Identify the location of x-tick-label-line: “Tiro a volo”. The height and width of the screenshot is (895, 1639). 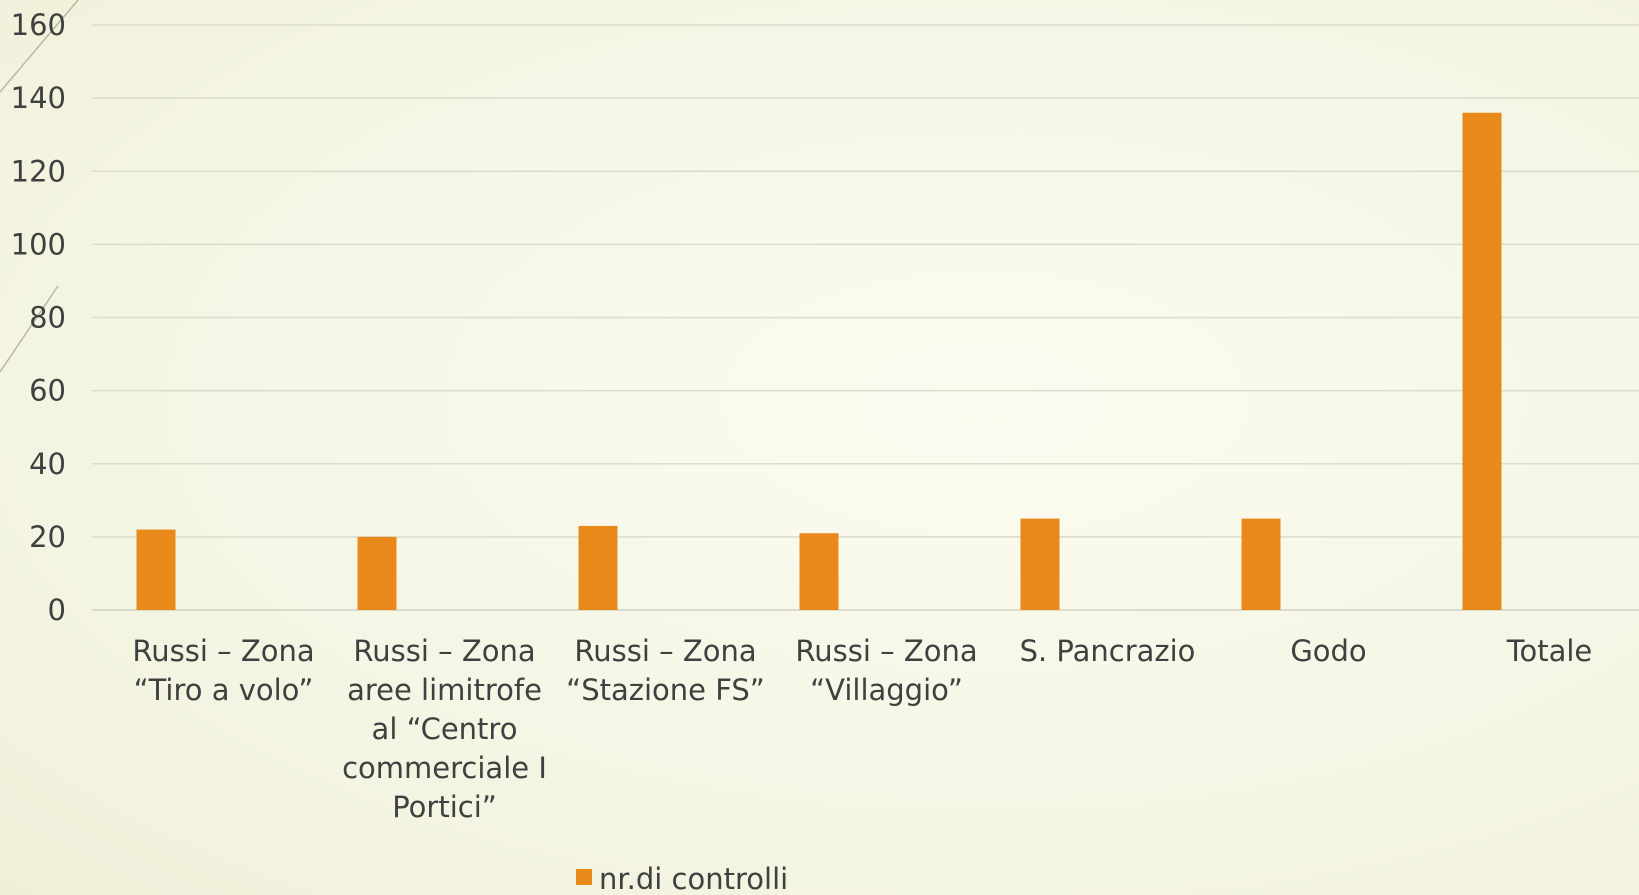
(224, 690).